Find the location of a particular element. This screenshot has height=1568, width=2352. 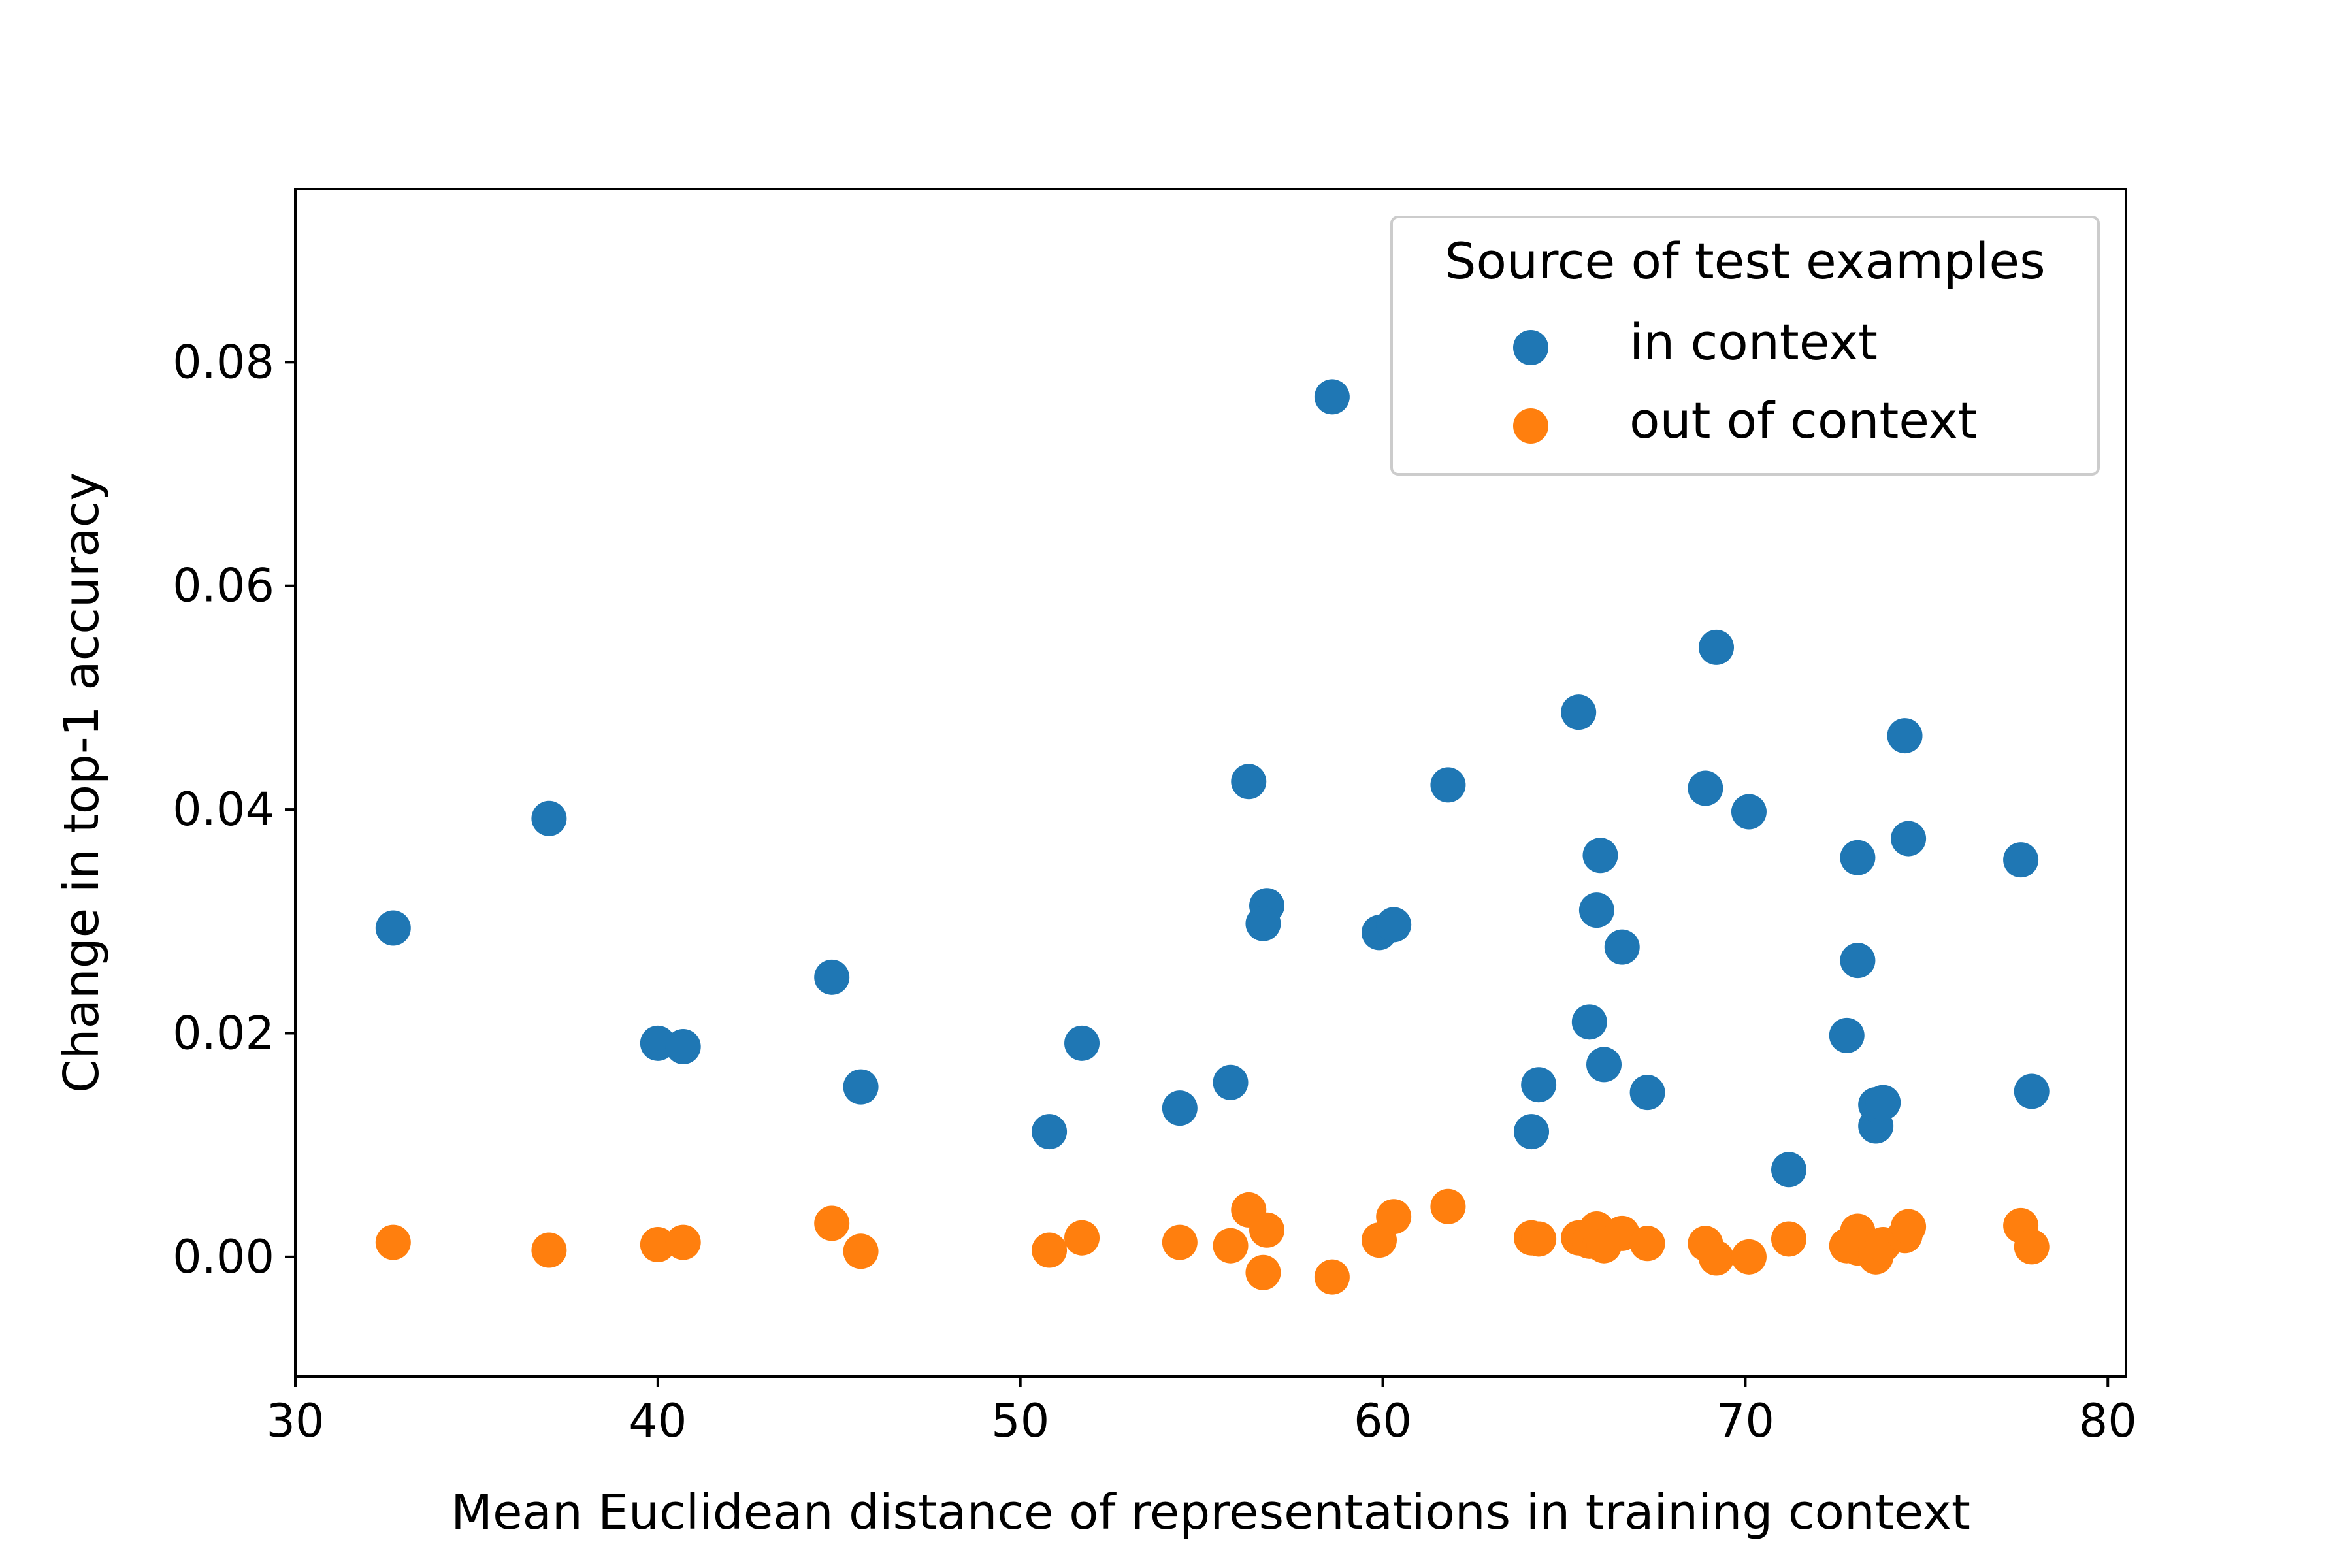

y-tick-label: 0.00 is located at coordinates (223, 1257).